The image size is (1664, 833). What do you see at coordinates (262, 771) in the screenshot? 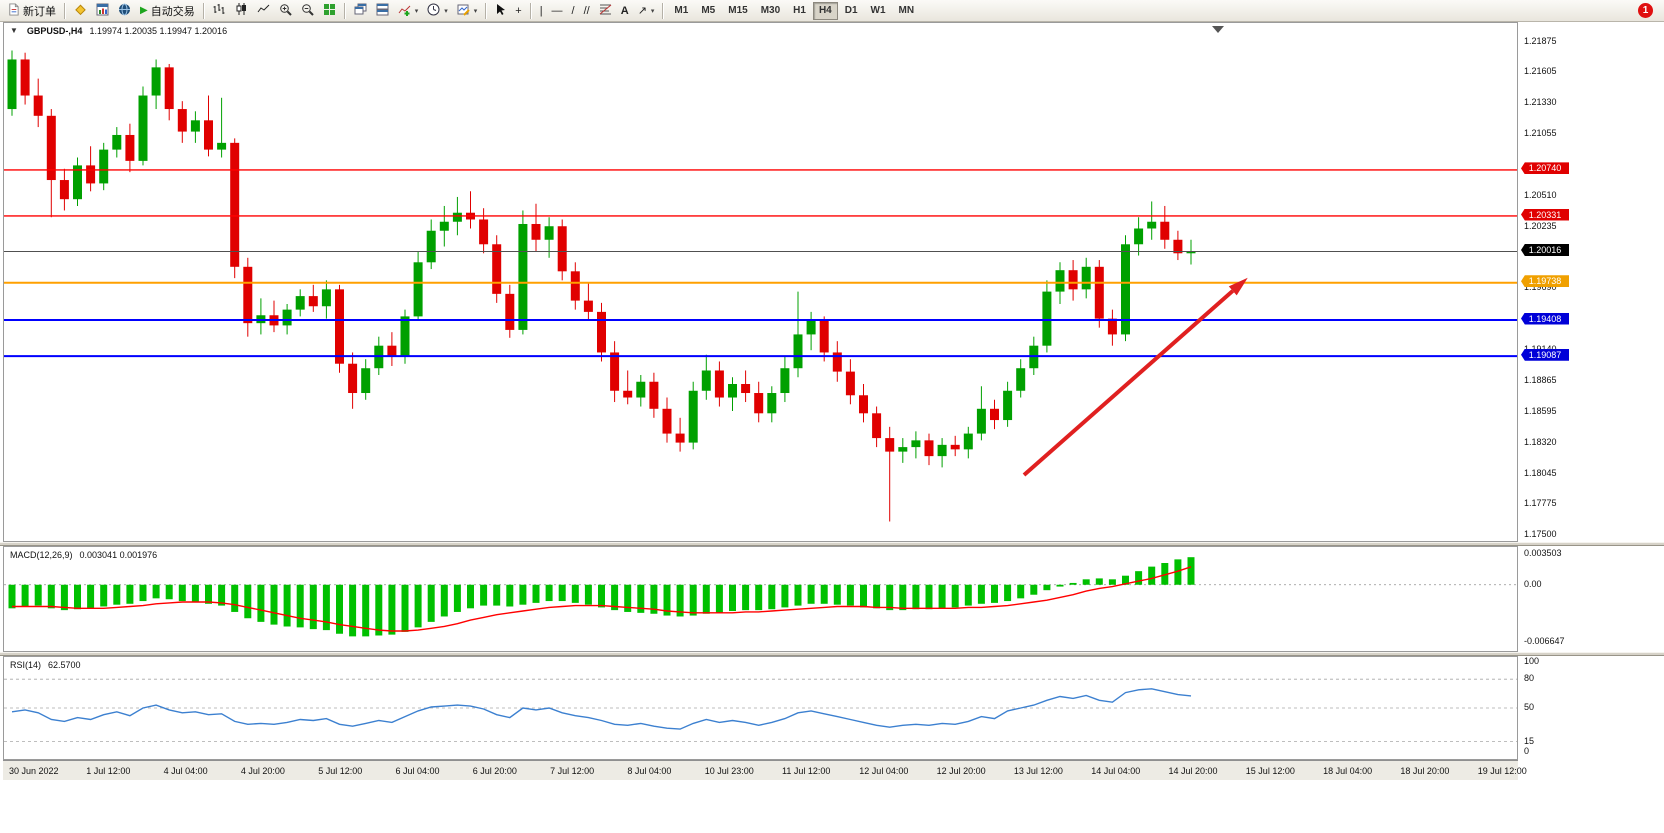
I see `time-tick: 4 Jul 20:00` at bounding box center [262, 771].